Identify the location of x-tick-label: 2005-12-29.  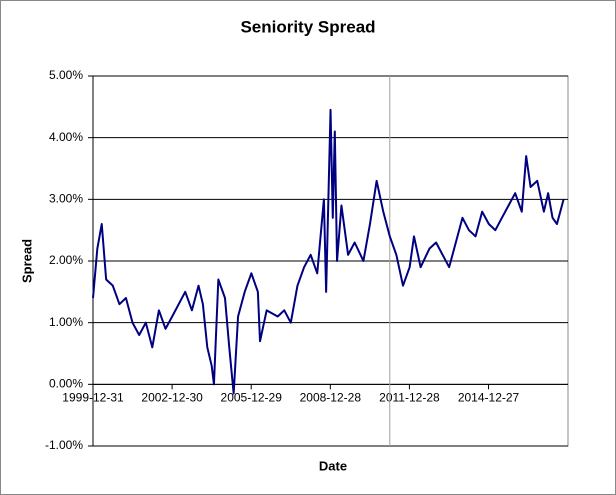
(252, 398).